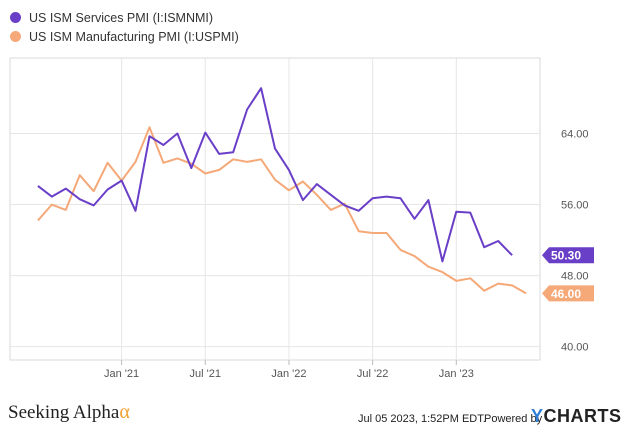 This screenshot has width=635, height=433. What do you see at coordinates (372, 374) in the screenshot?
I see `x-tick-label: Jul '22` at bounding box center [372, 374].